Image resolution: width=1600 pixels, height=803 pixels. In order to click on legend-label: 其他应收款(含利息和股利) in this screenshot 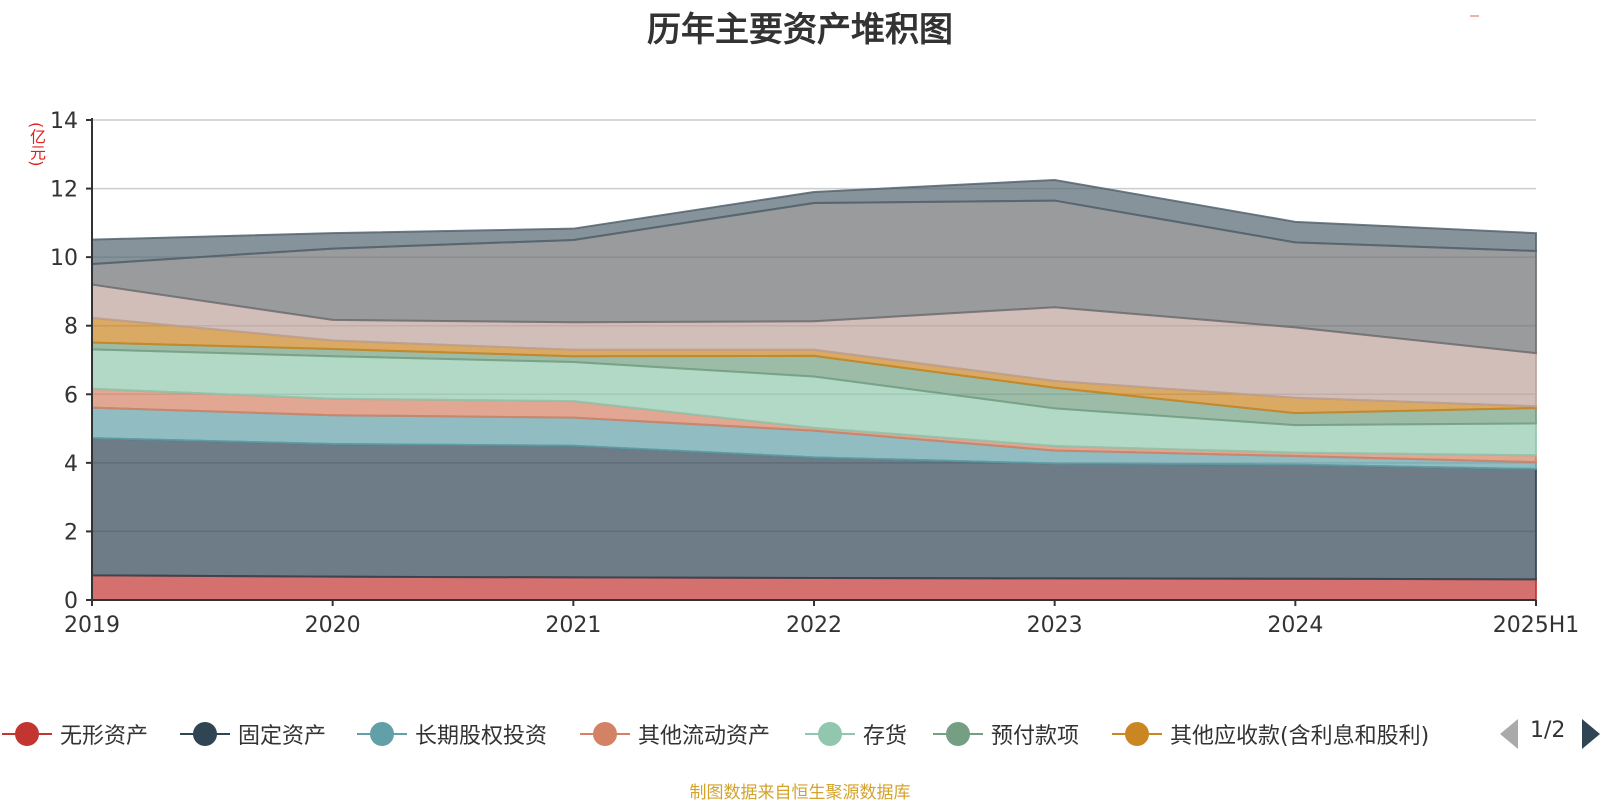, I will do `click(1300, 736)`.